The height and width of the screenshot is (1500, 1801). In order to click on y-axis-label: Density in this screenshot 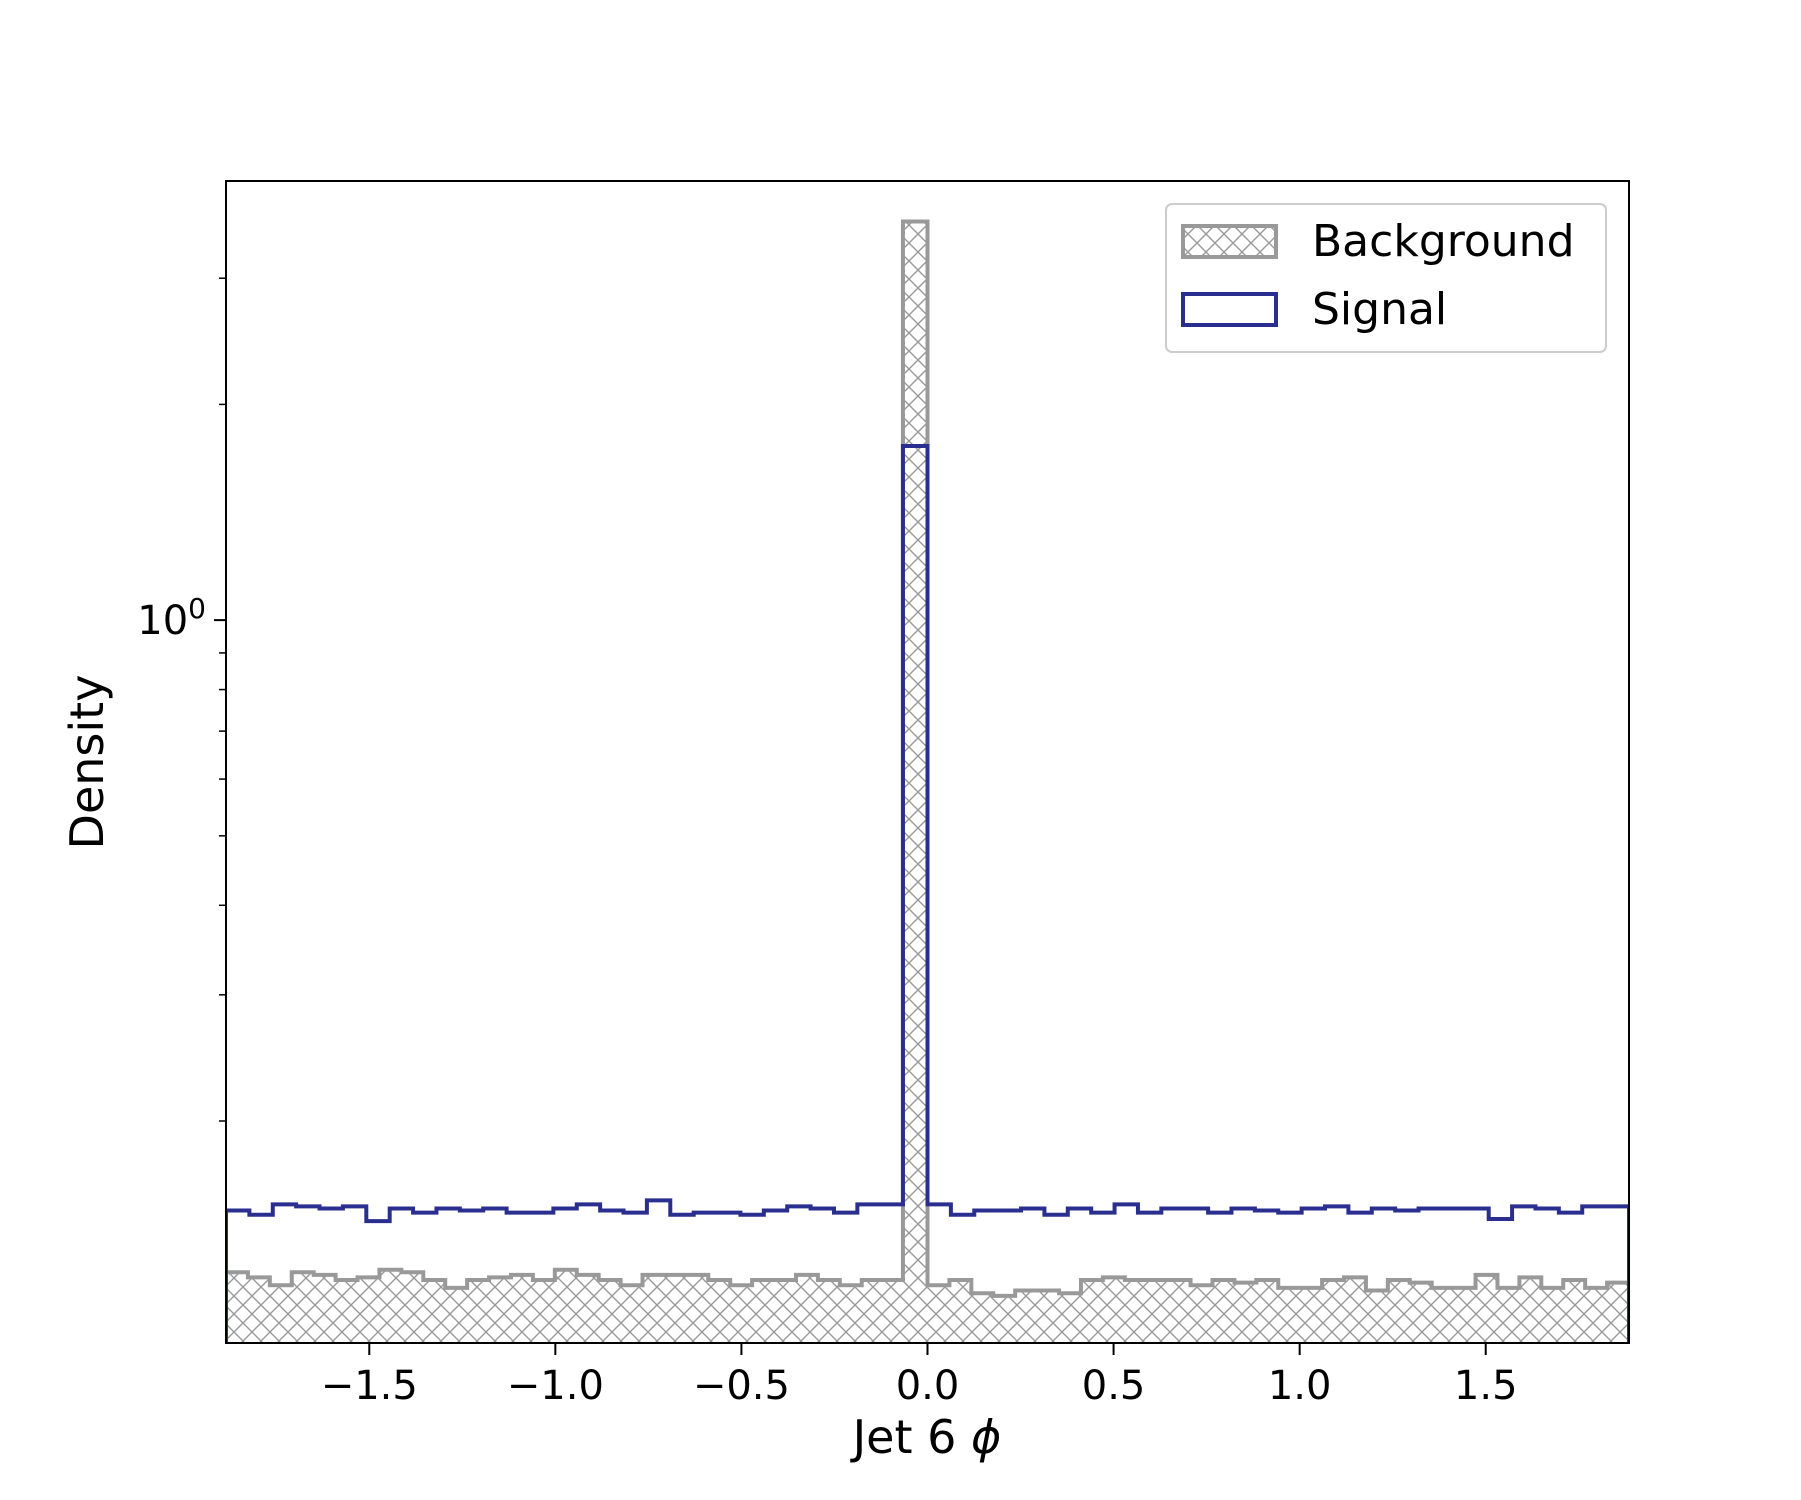, I will do `click(87, 762)`.